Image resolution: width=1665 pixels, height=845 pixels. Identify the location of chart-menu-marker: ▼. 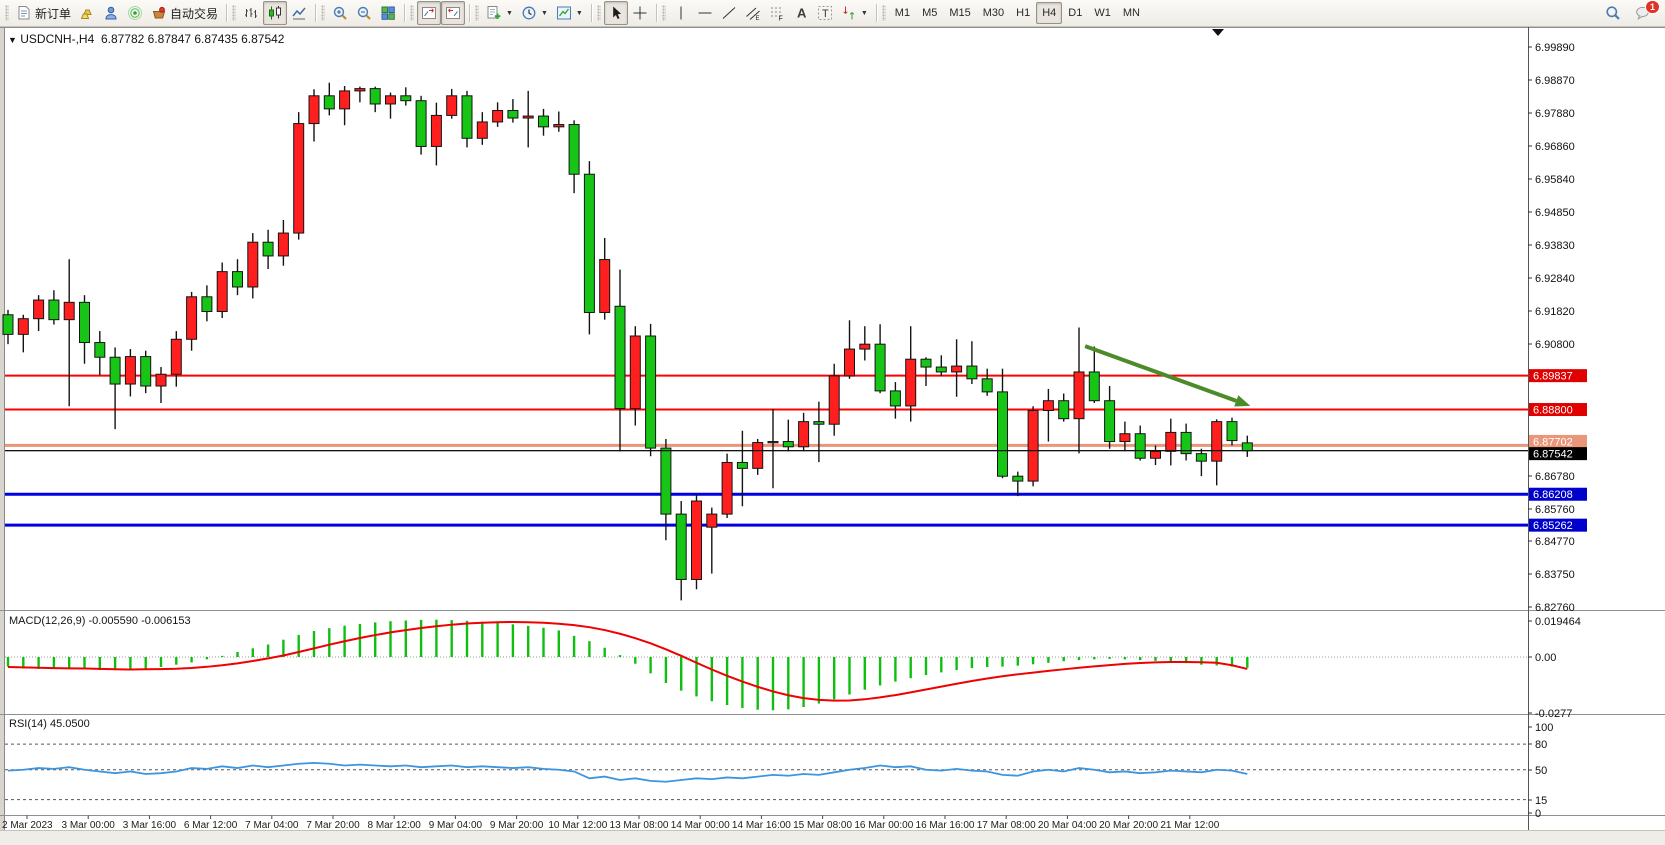
(12, 40).